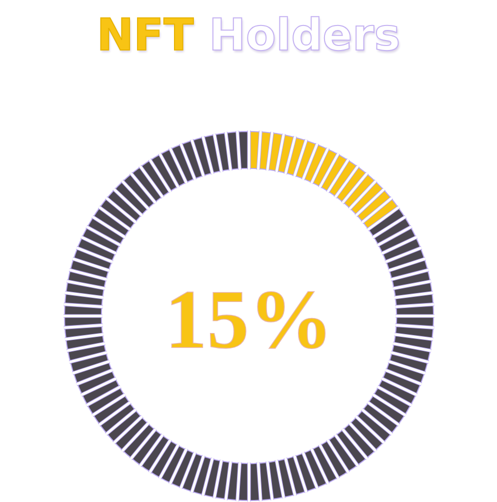 Image resolution: width=497 pixels, height=502 pixels. I want to click on text: 15%, so click(249, 320).